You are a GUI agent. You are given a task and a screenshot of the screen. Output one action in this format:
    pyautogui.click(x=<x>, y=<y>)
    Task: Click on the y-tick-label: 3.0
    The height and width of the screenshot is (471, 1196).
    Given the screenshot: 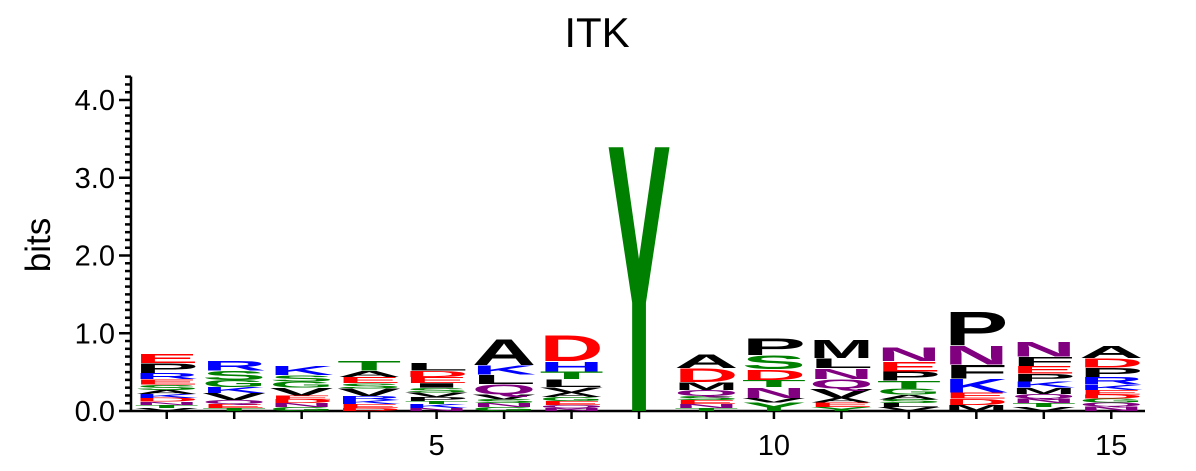 What is the action you would take?
    pyautogui.click(x=95, y=179)
    